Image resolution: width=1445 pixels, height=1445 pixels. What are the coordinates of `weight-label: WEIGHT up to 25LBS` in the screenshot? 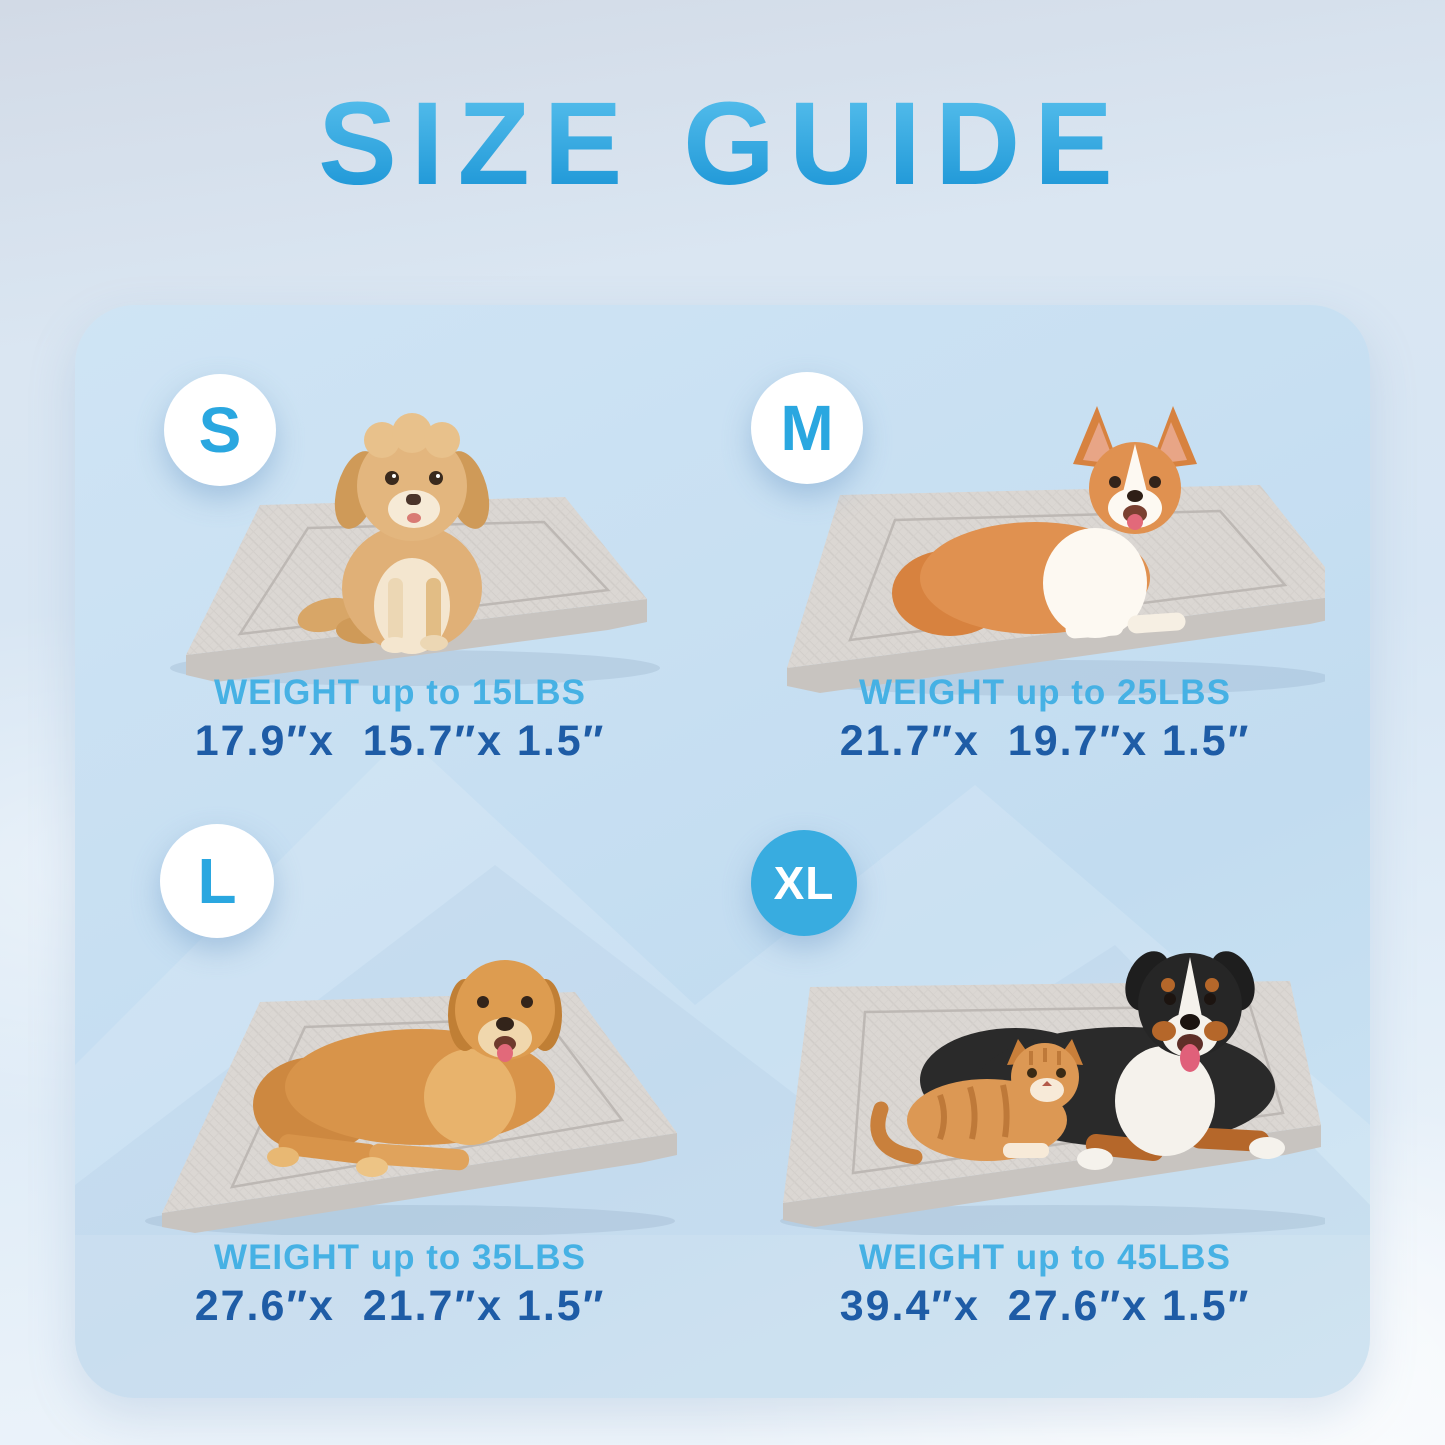 It's located at (1045, 692).